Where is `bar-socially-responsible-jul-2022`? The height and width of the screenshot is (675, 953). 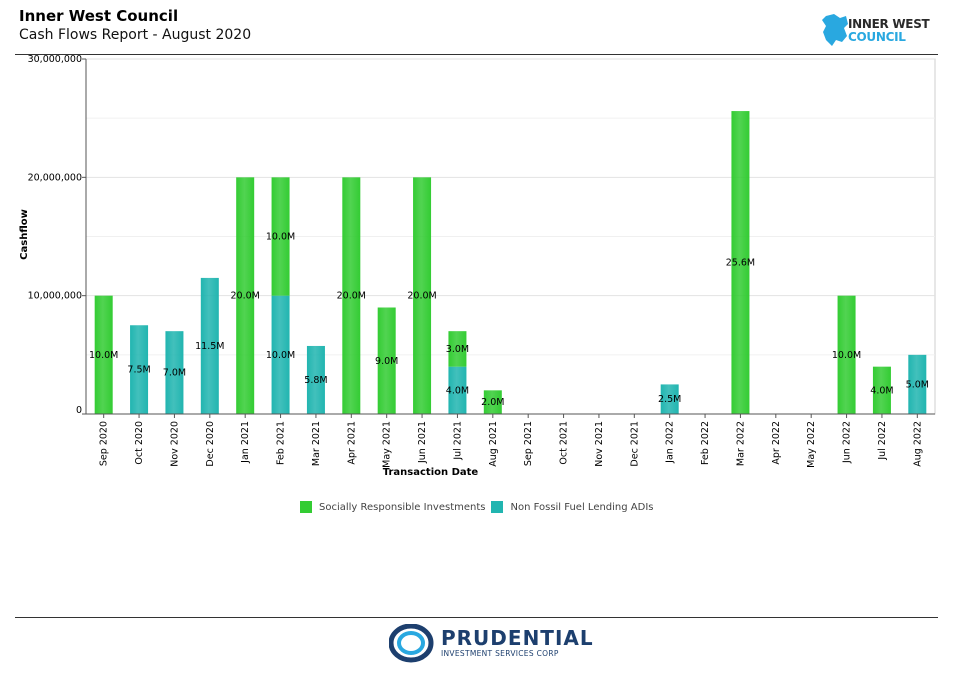
bar-socially-responsible-jul-2022 is located at coordinates (881, 390).